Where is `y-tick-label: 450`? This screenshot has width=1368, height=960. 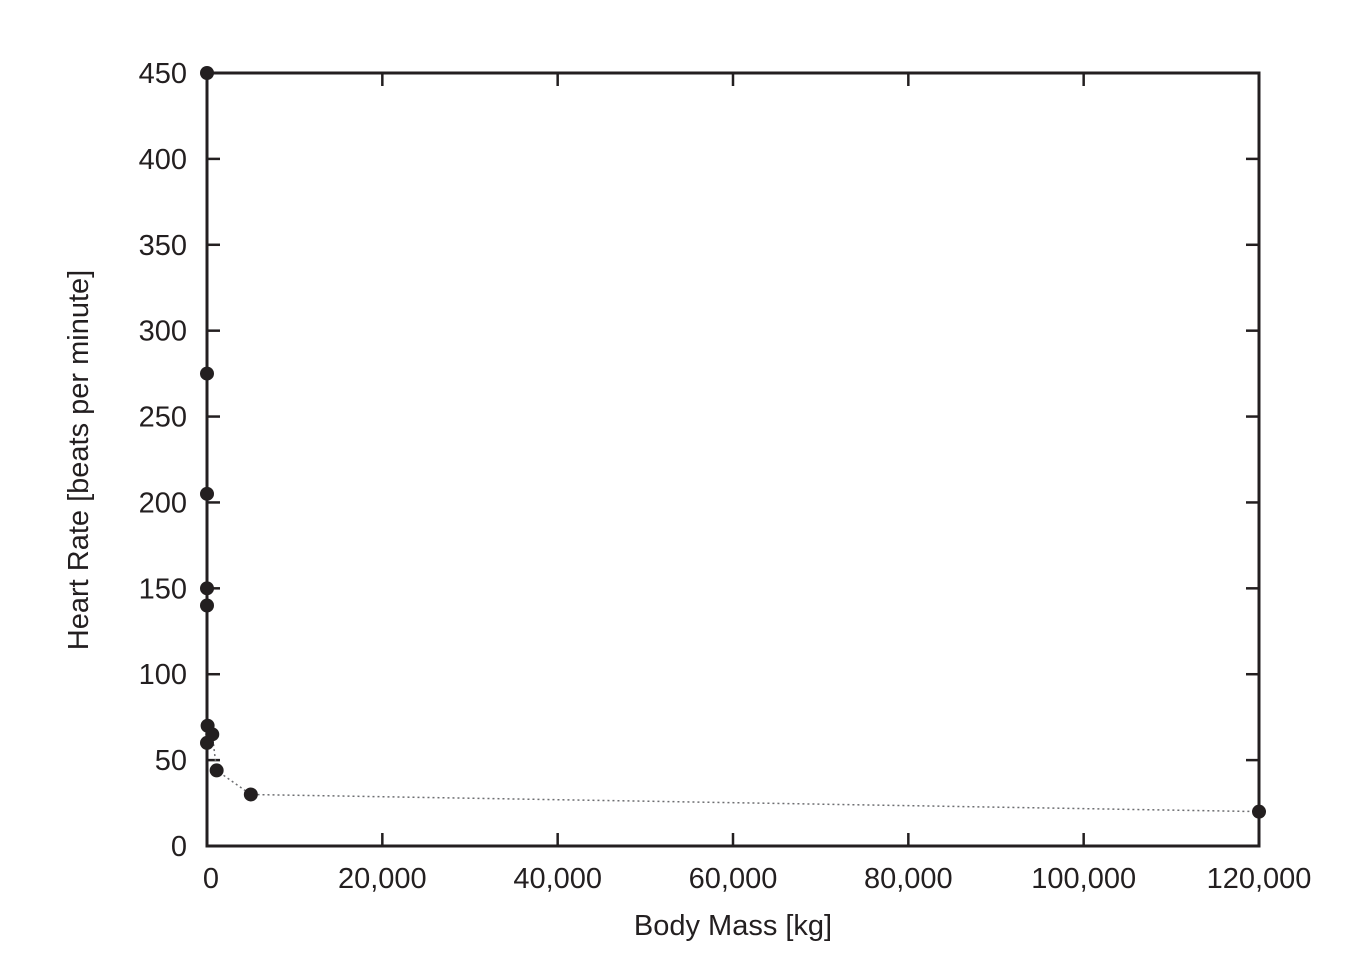
y-tick-label: 450 is located at coordinates (163, 74).